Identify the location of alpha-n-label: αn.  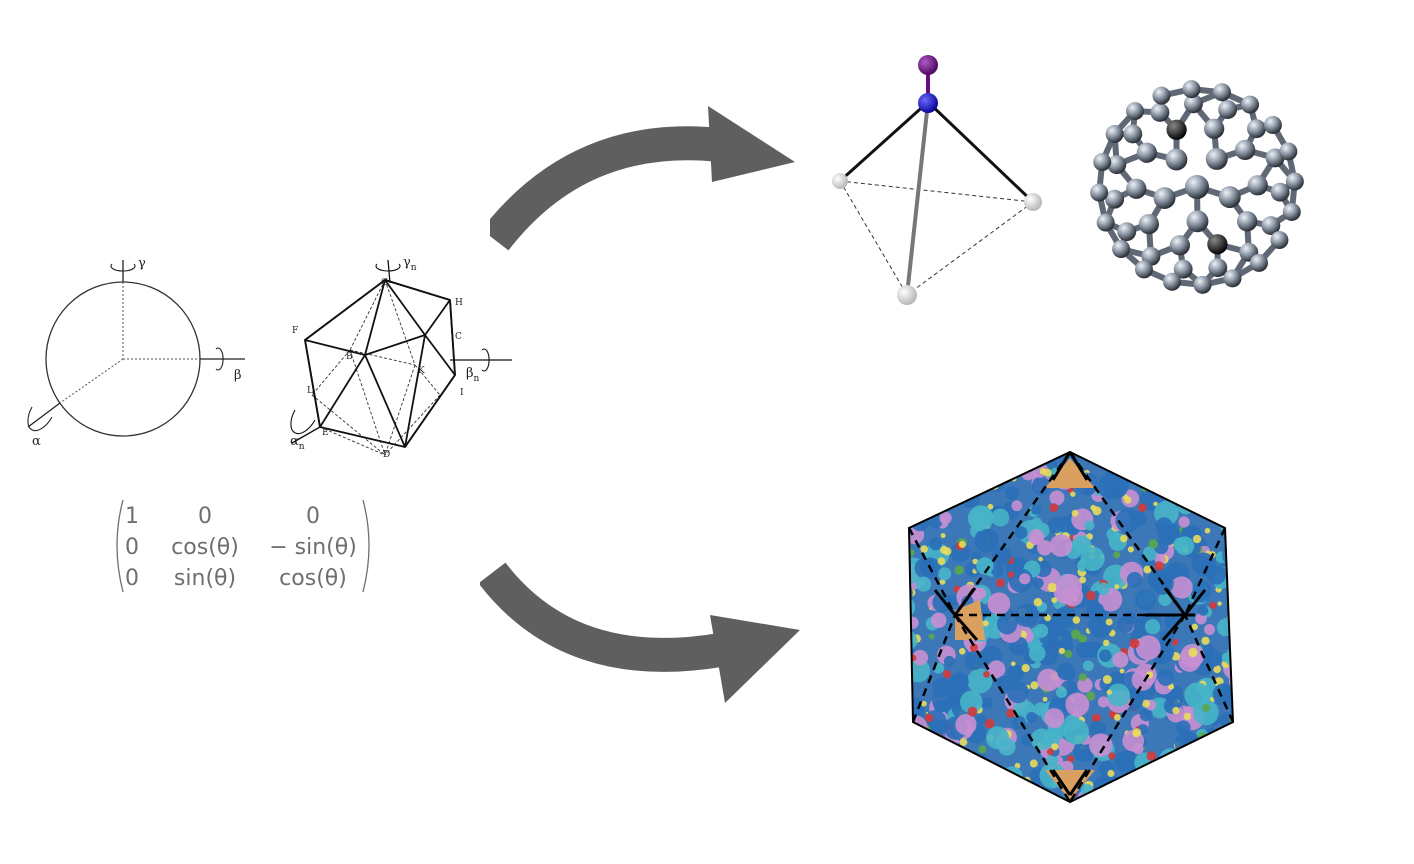
(297, 443).